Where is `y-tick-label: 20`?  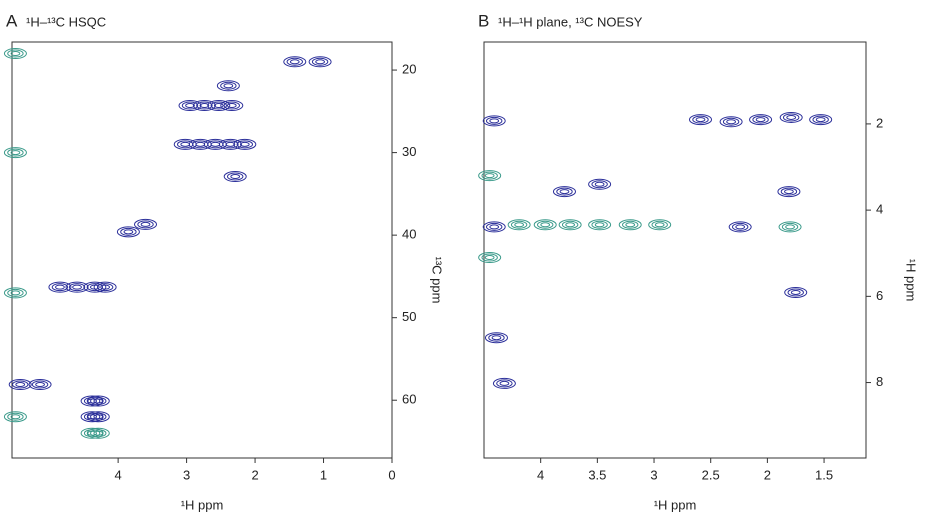
y-tick-label: 20 is located at coordinates (409, 69).